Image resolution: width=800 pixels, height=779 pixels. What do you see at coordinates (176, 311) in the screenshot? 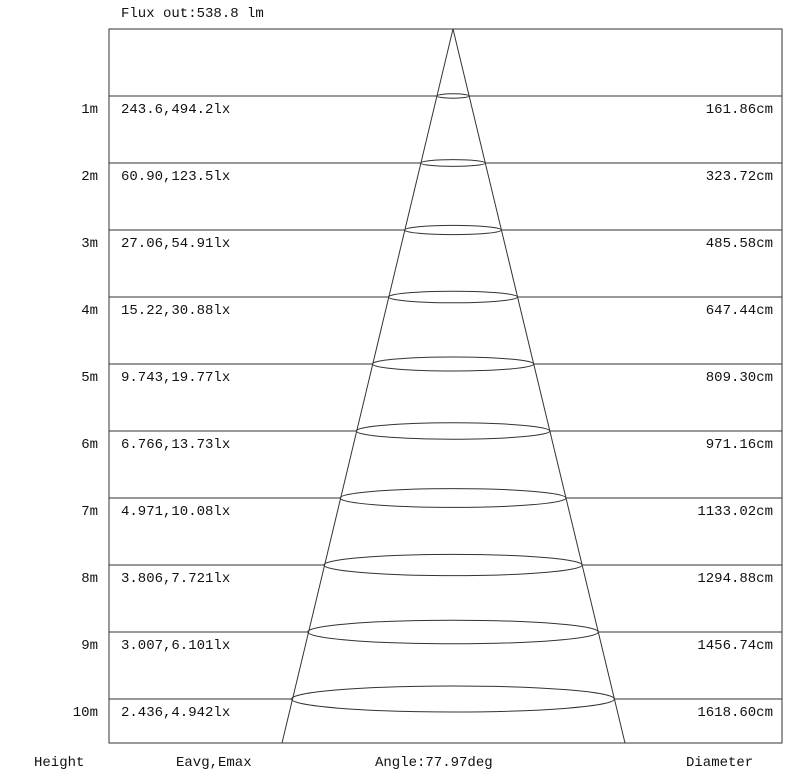
I see `illuminance-value: 15.22,30.88lx` at bounding box center [176, 311].